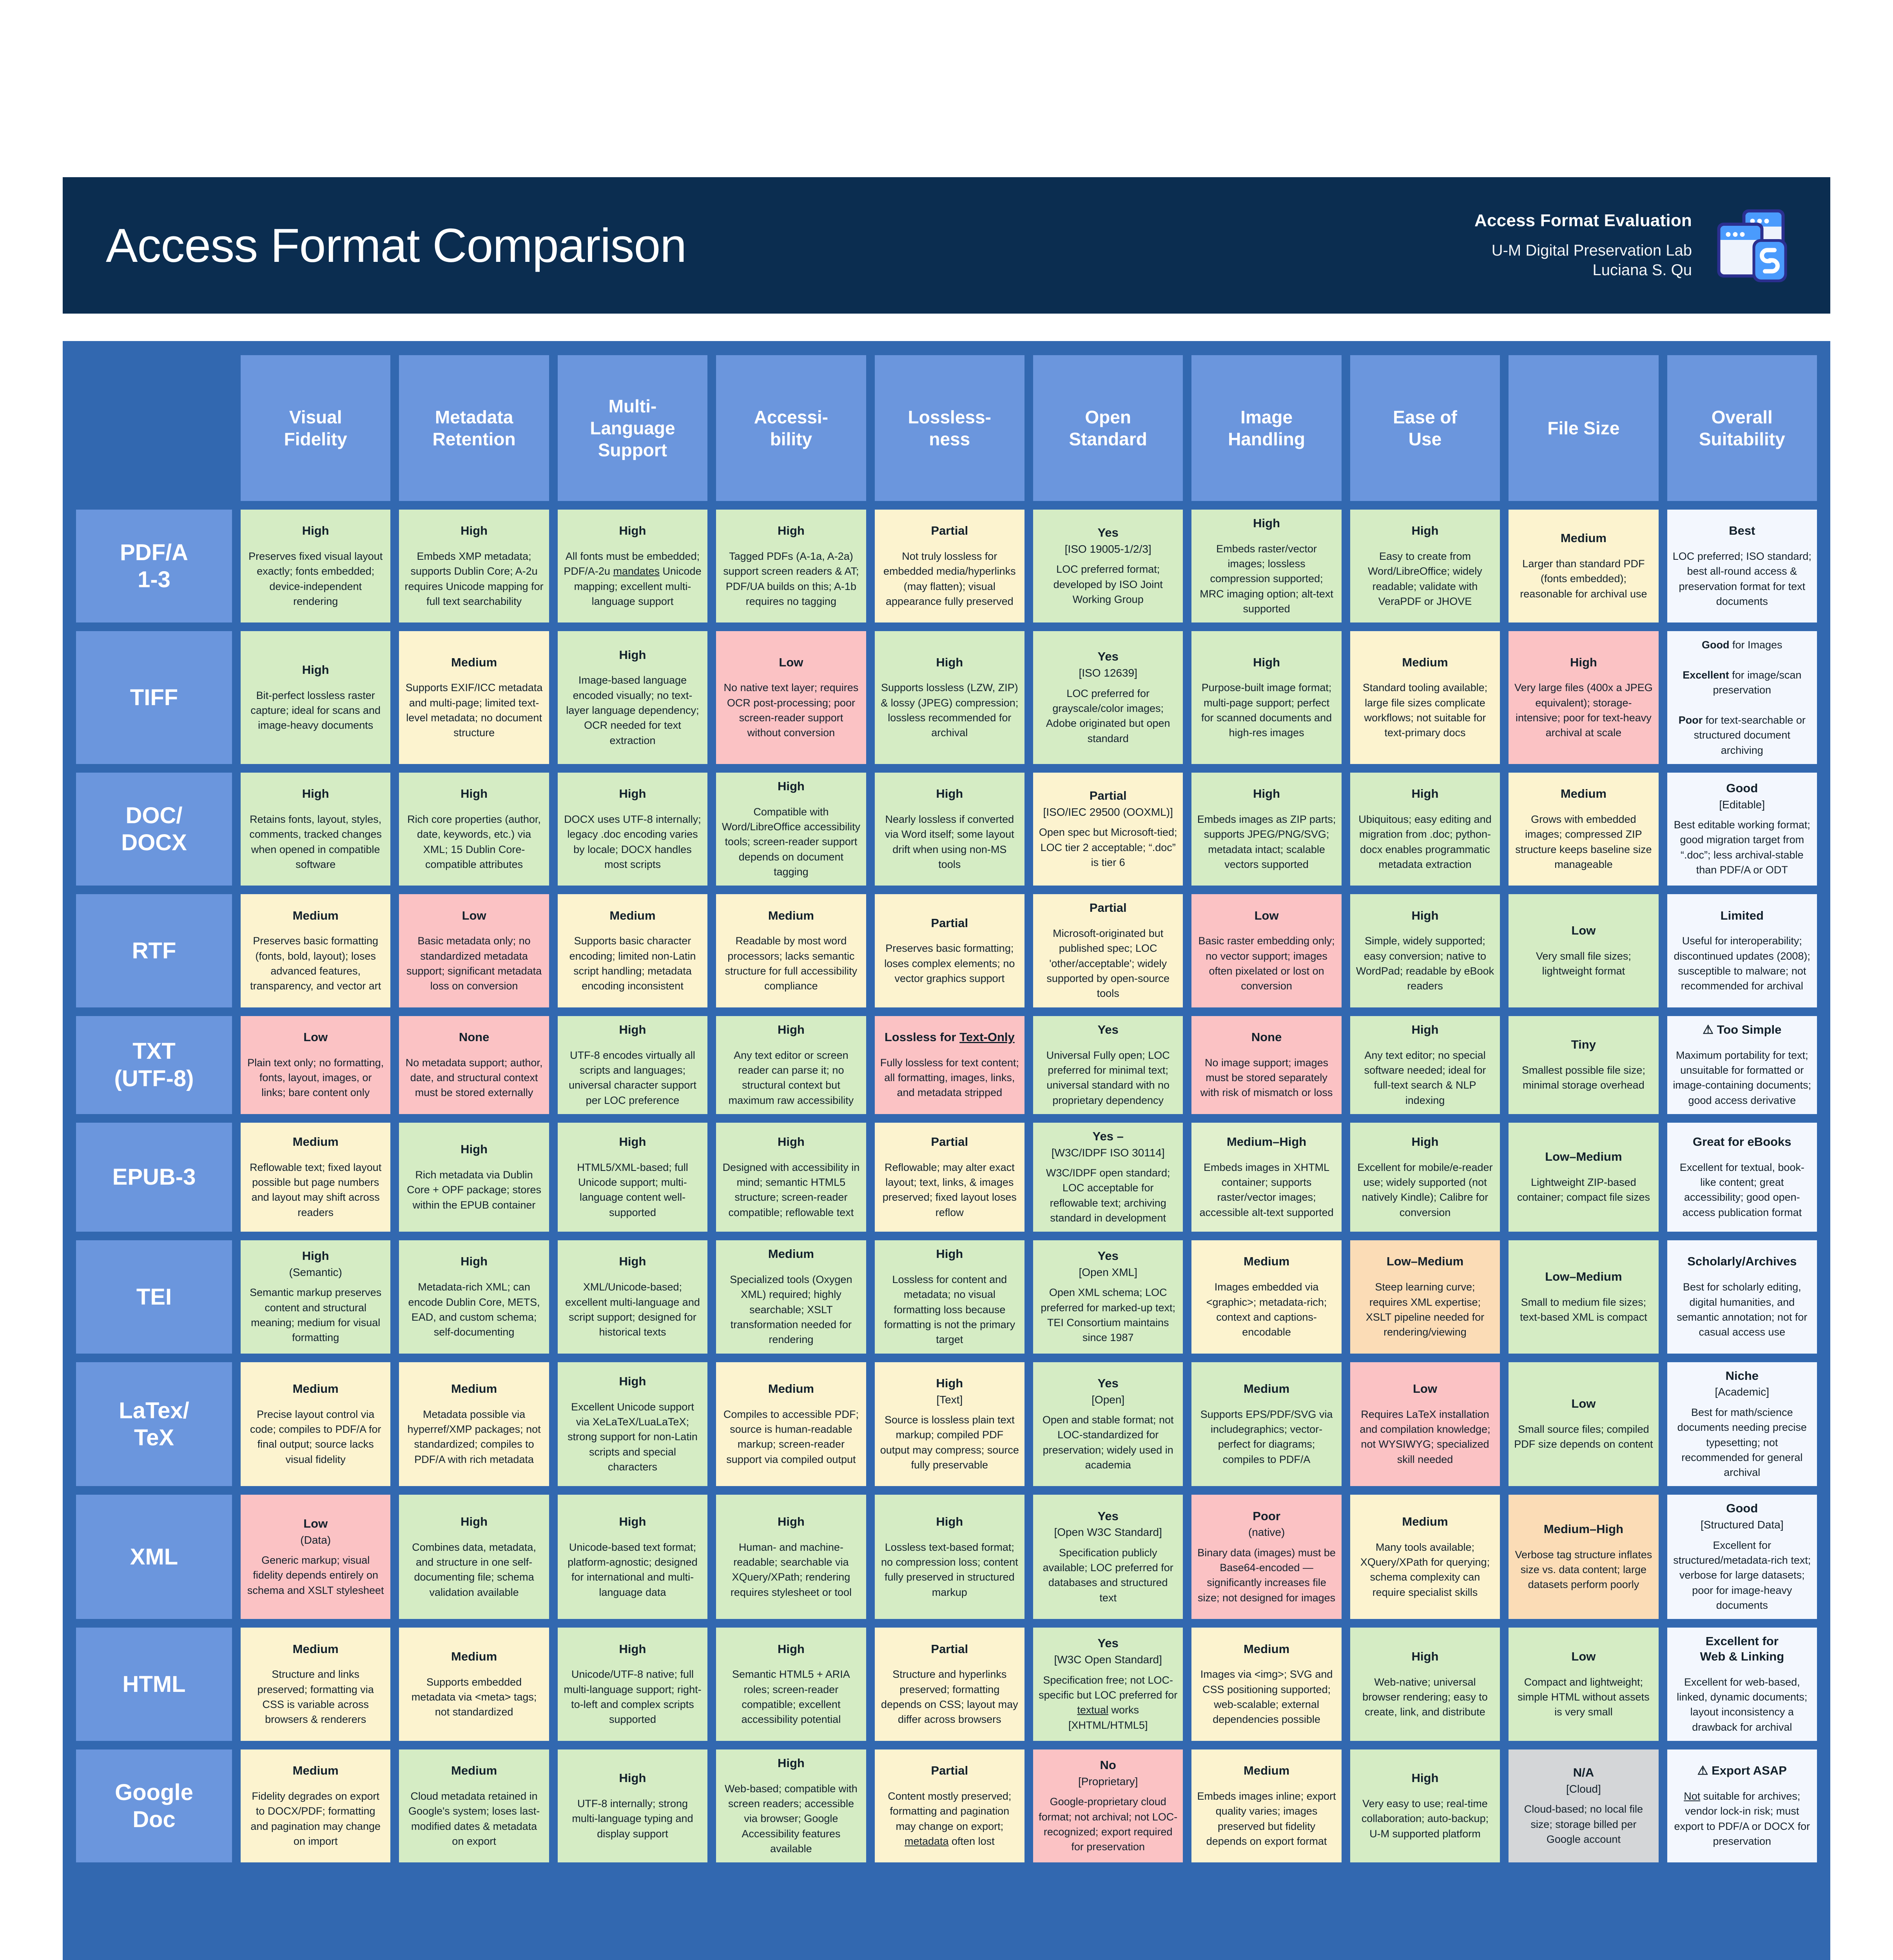 The width and height of the screenshot is (1893, 1960). I want to click on row-header-format: TIFF, so click(154, 697).